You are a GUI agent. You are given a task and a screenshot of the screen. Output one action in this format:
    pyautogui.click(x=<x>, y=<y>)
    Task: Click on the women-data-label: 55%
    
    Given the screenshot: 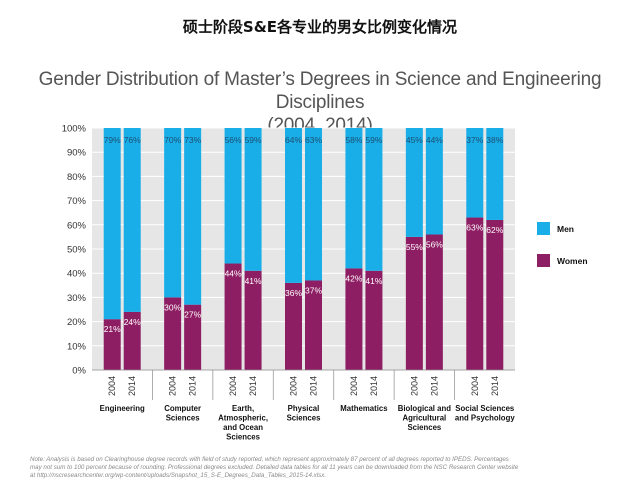 What is the action you would take?
    pyautogui.click(x=414, y=247)
    